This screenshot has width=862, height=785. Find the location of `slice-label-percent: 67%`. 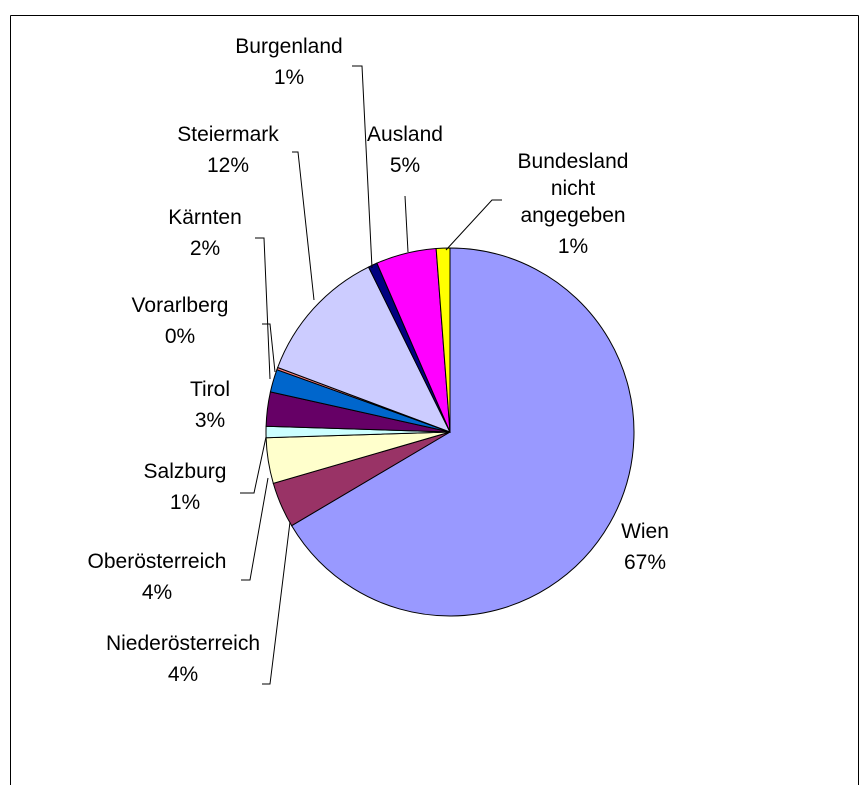

slice-label-percent: 67% is located at coordinates (645, 562).